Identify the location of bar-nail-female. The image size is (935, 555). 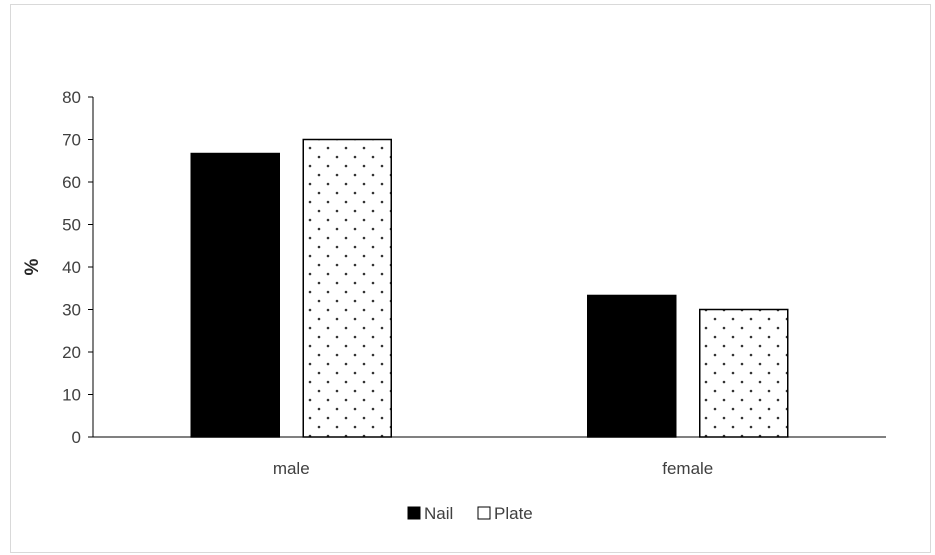
(632, 366).